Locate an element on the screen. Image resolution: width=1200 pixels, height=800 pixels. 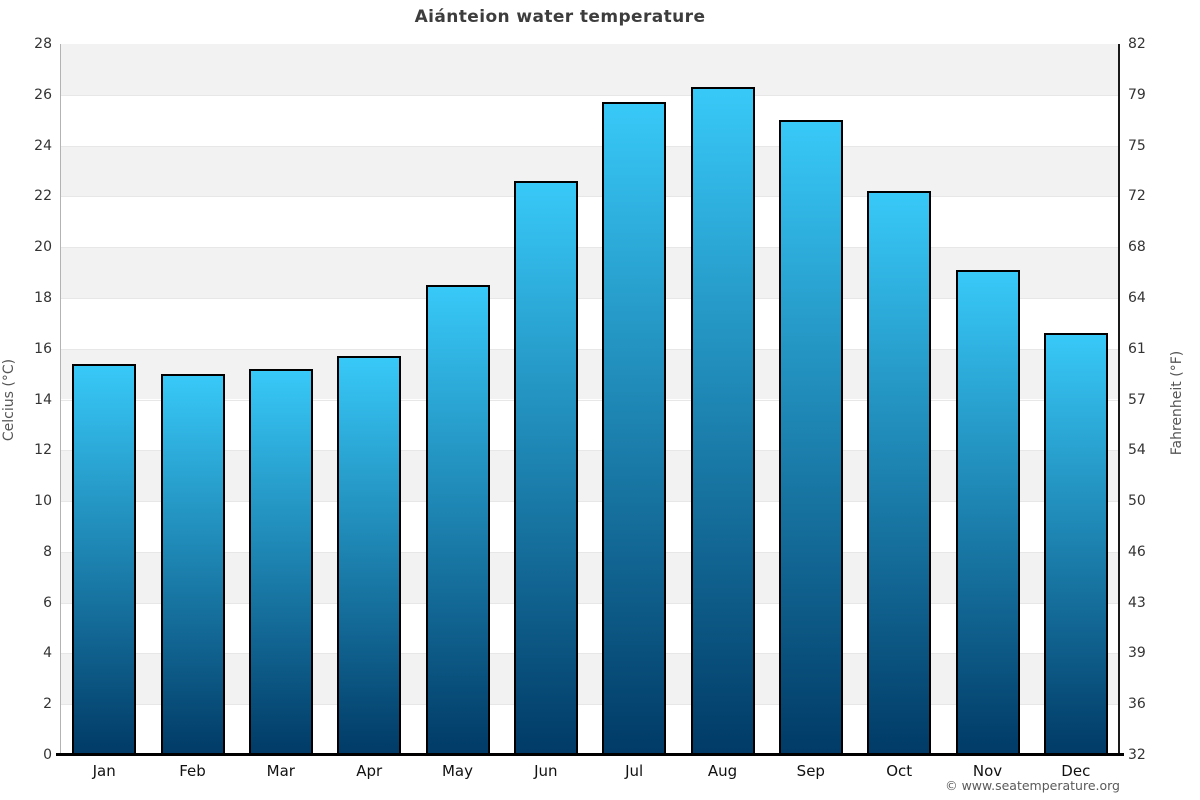
bar-nov is located at coordinates (987, 512).